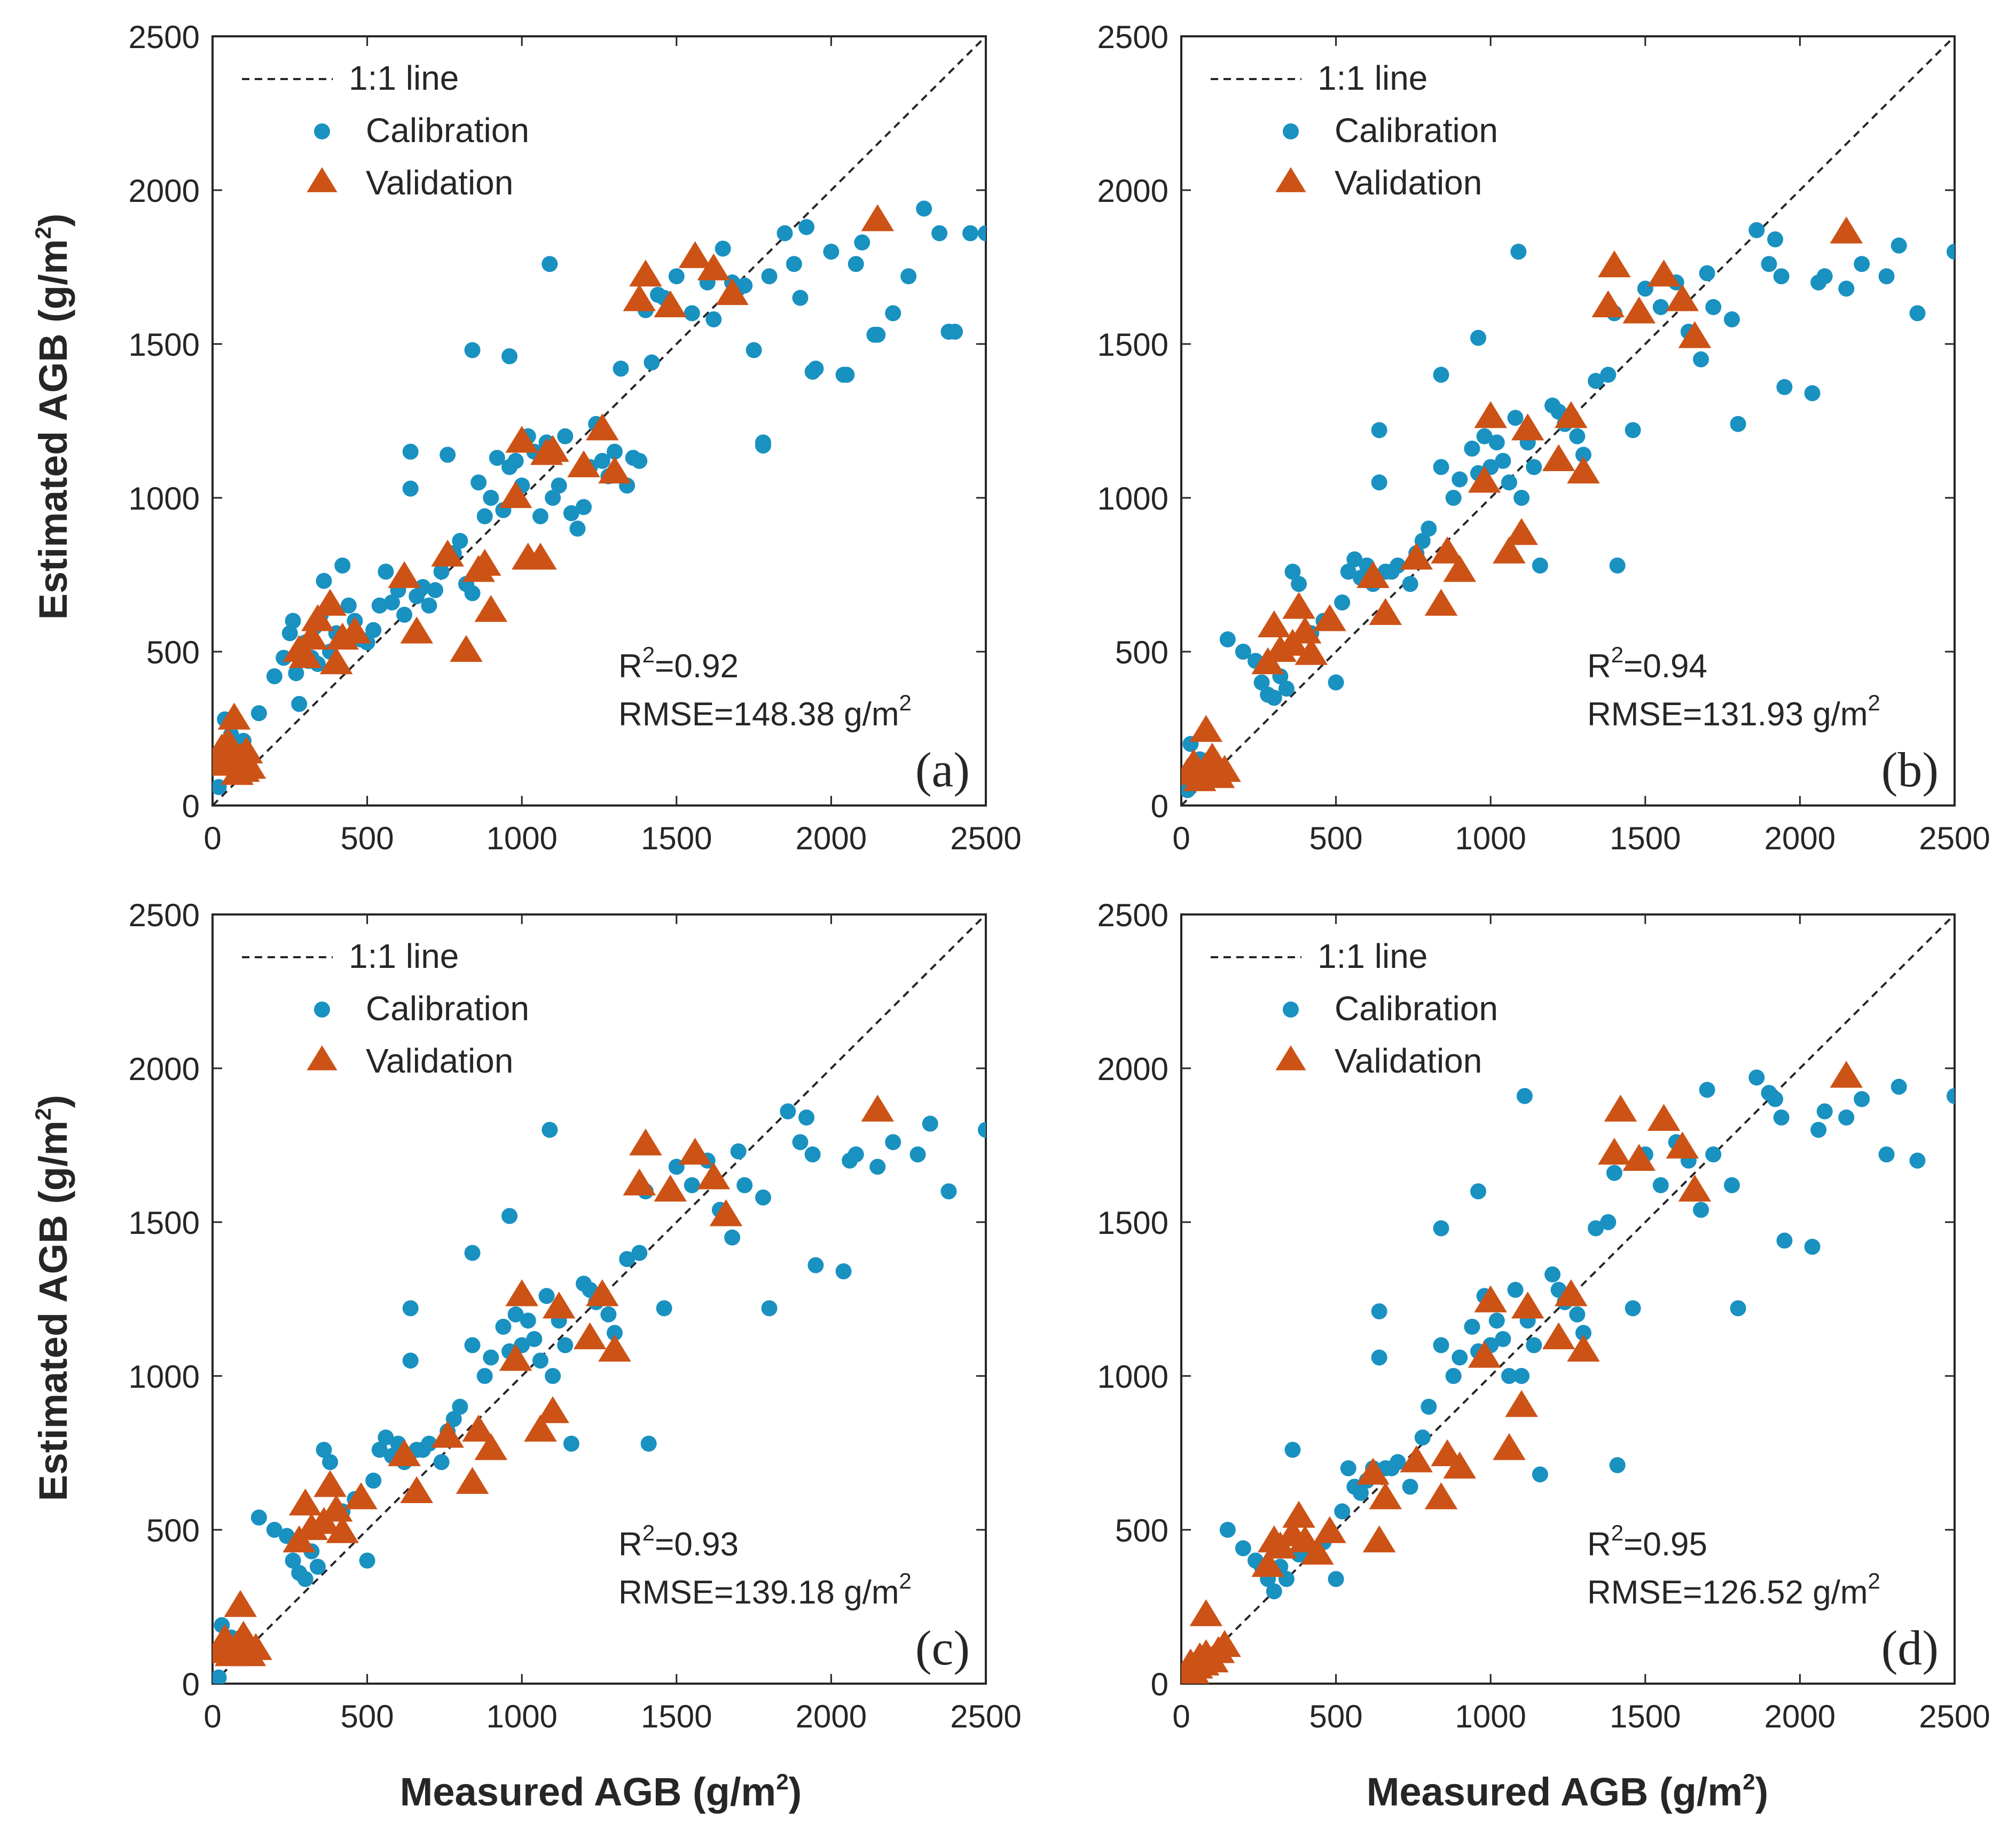  I want to click on x-tick-label: 1000, so click(521, 838).